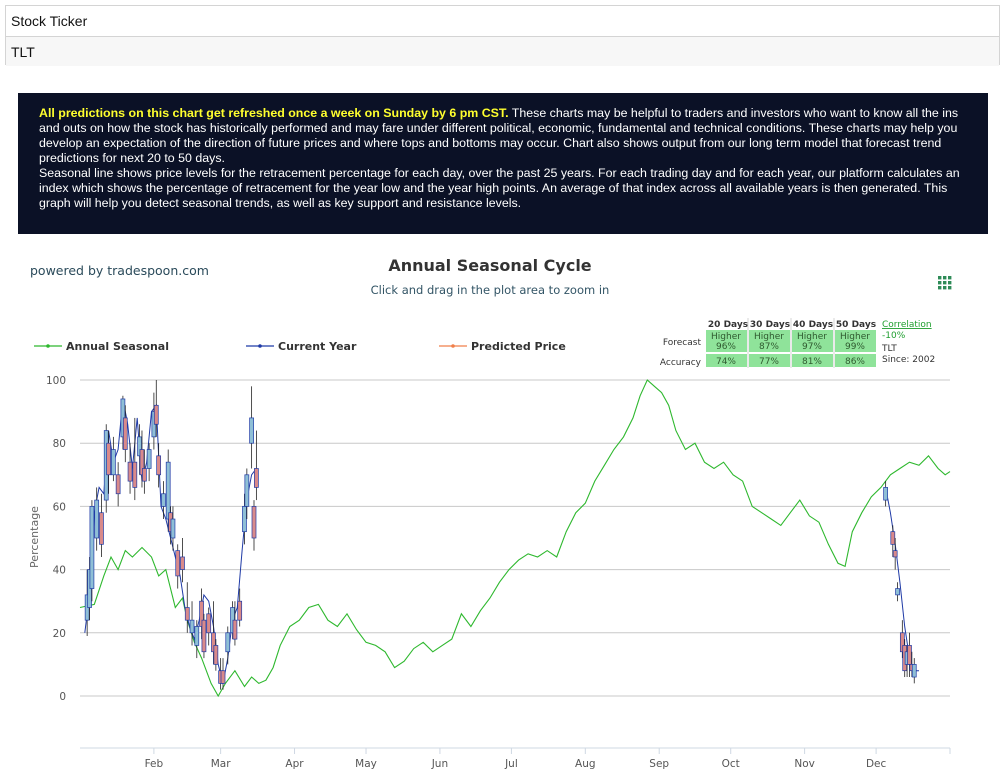  I want to click on correlation-symbol: TLT, so click(889, 349).